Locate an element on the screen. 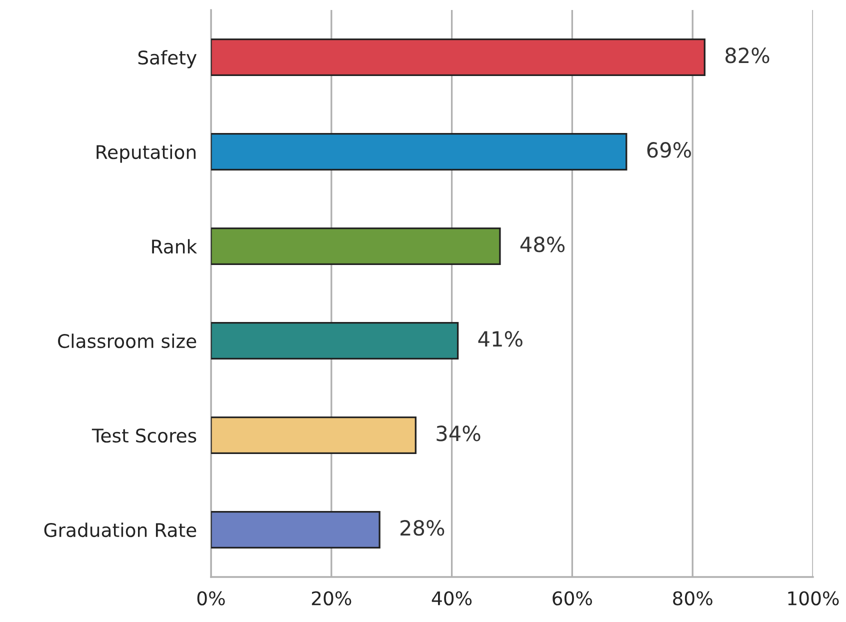 This screenshot has height=622, width=846. y-tick-label: Safety is located at coordinates (167, 59).